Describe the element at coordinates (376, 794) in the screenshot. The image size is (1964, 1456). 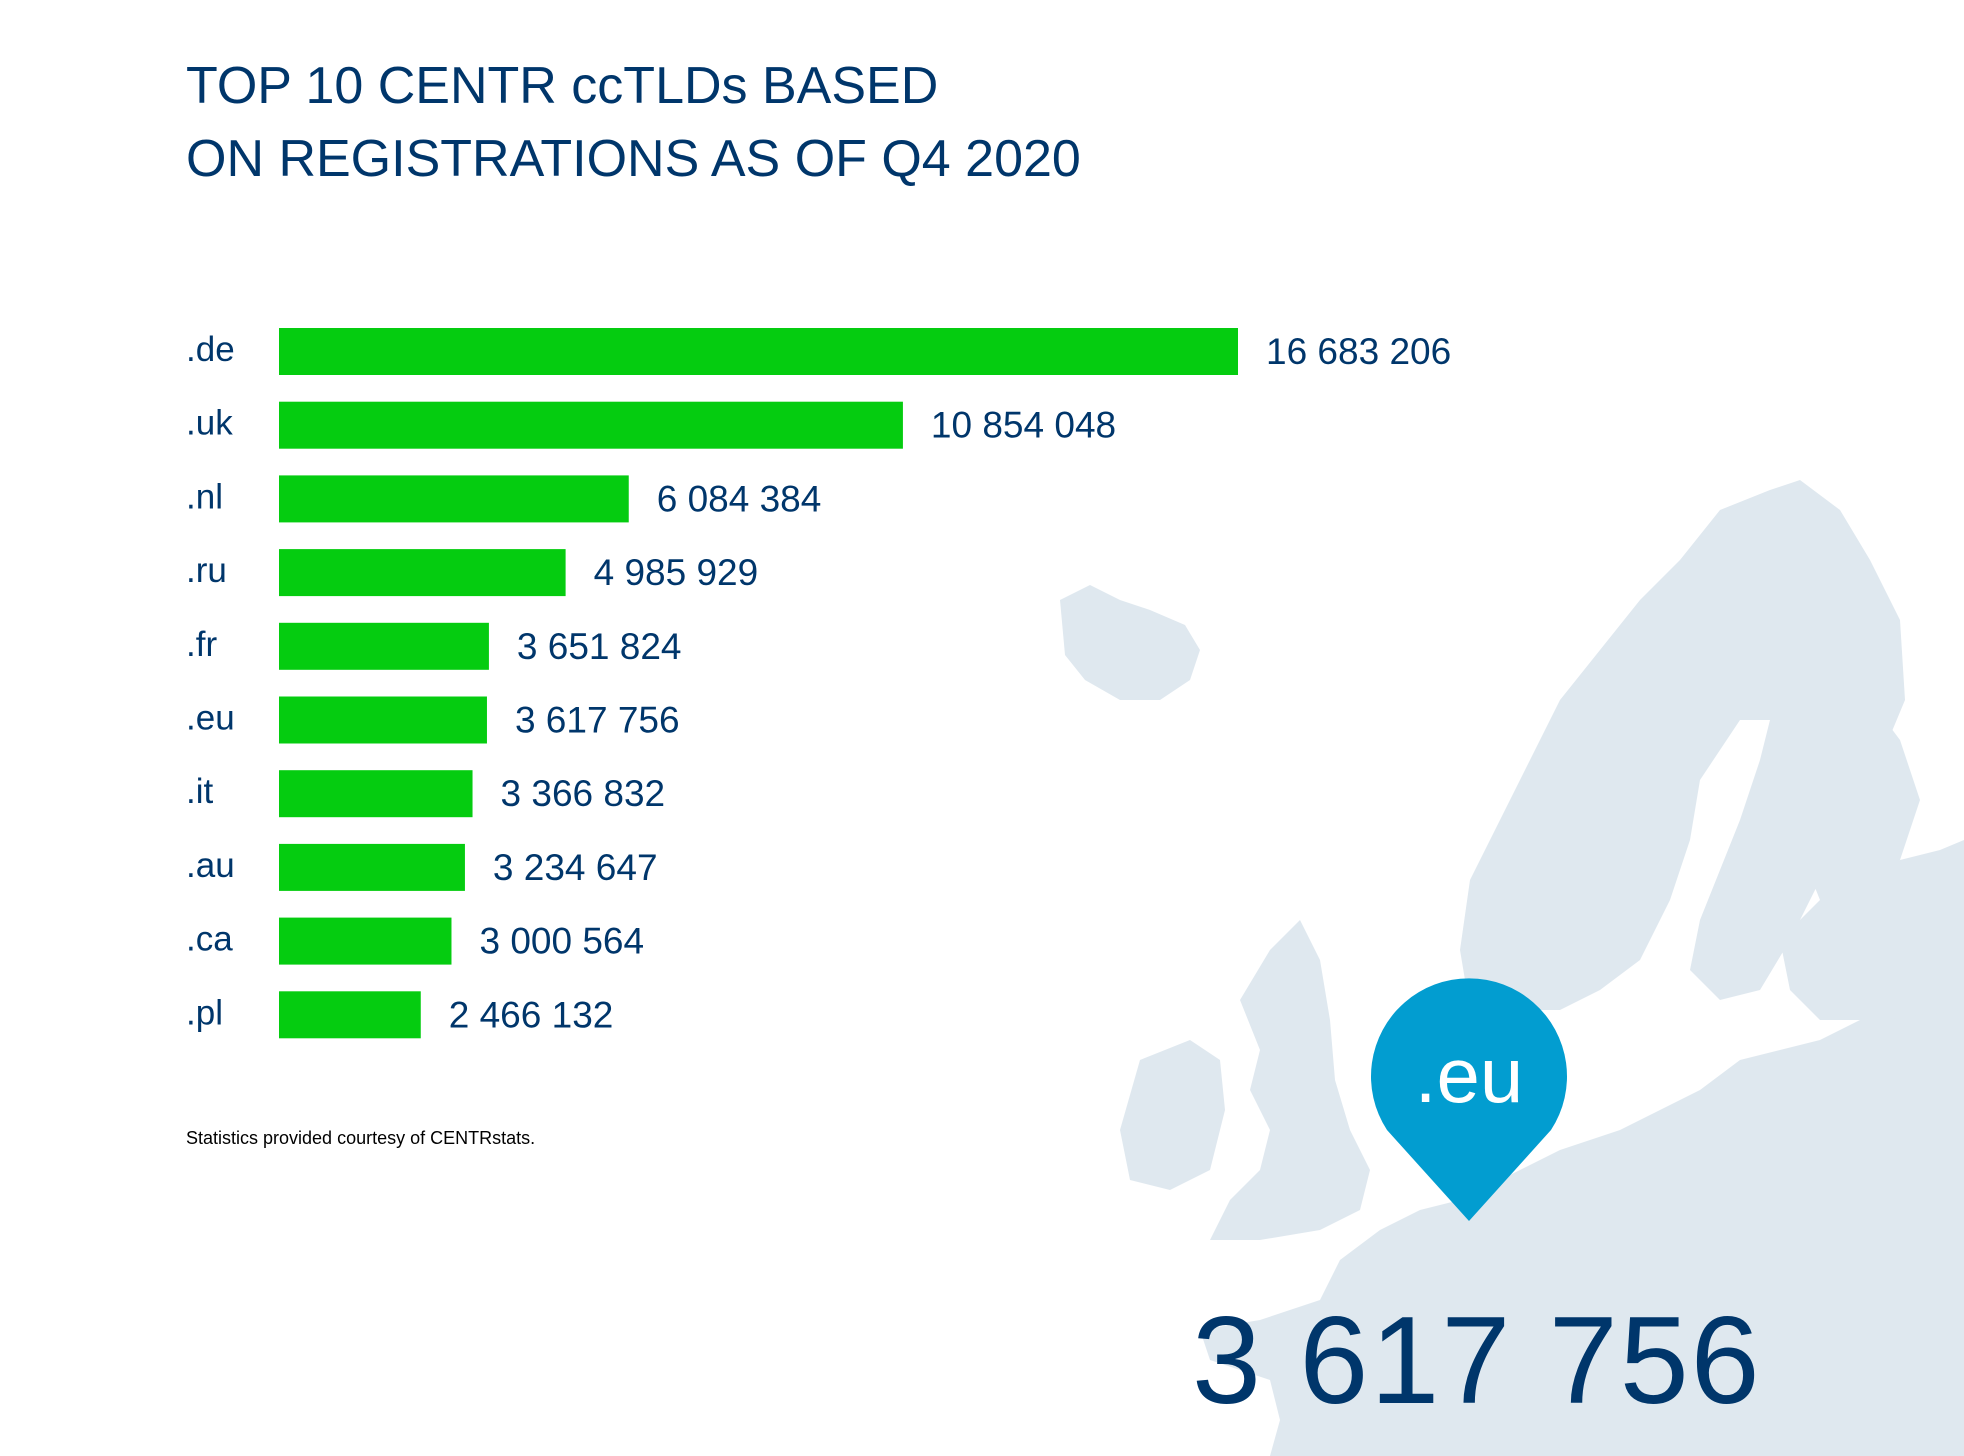
I see `bar-it` at that location.